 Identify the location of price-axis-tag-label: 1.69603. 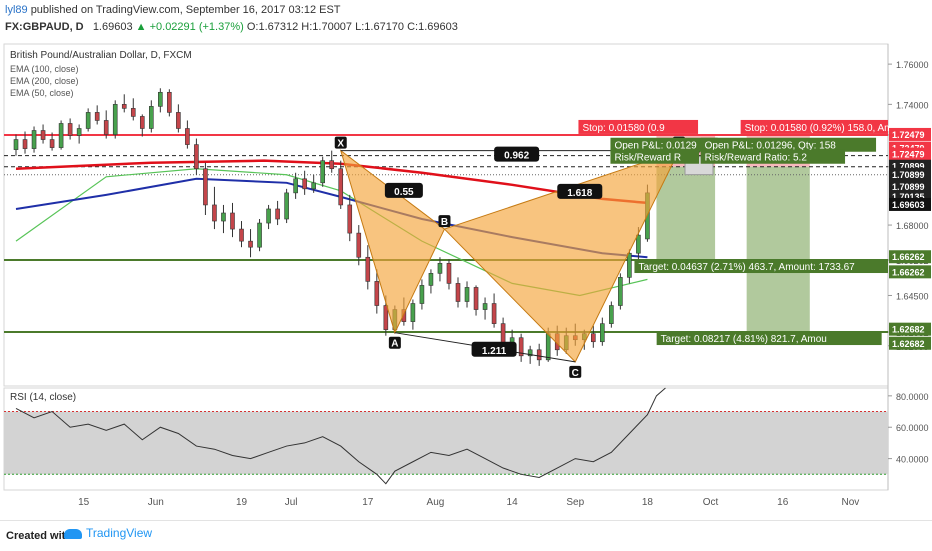
(908, 205).